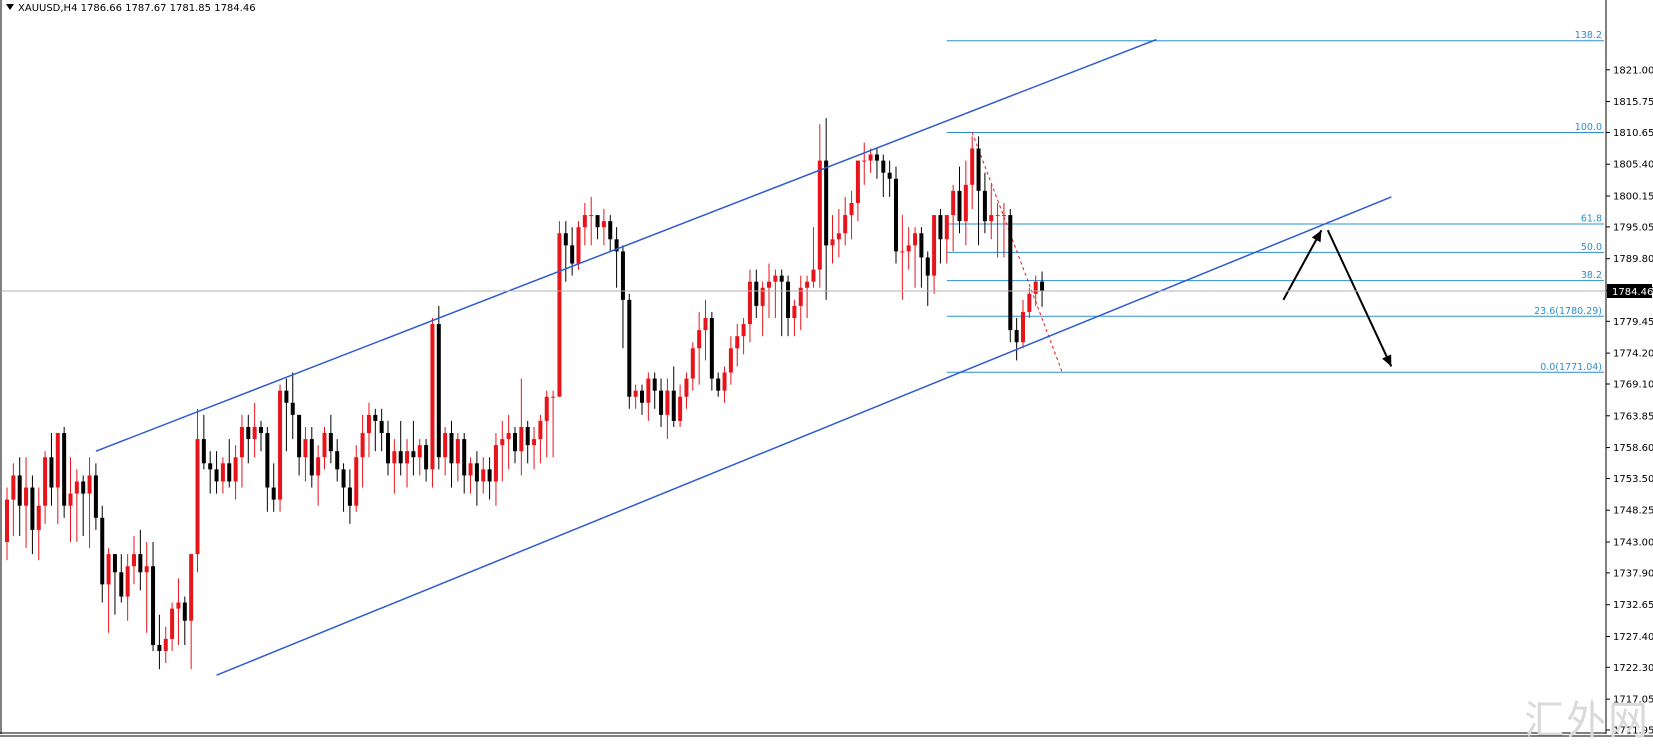 The height and width of the screenshot is (746, 1653). What do you see at coordinates (1633, 543) in the screenshot?
I see `price-tick-label: 1743.00` at bounding box center [1633, 543].